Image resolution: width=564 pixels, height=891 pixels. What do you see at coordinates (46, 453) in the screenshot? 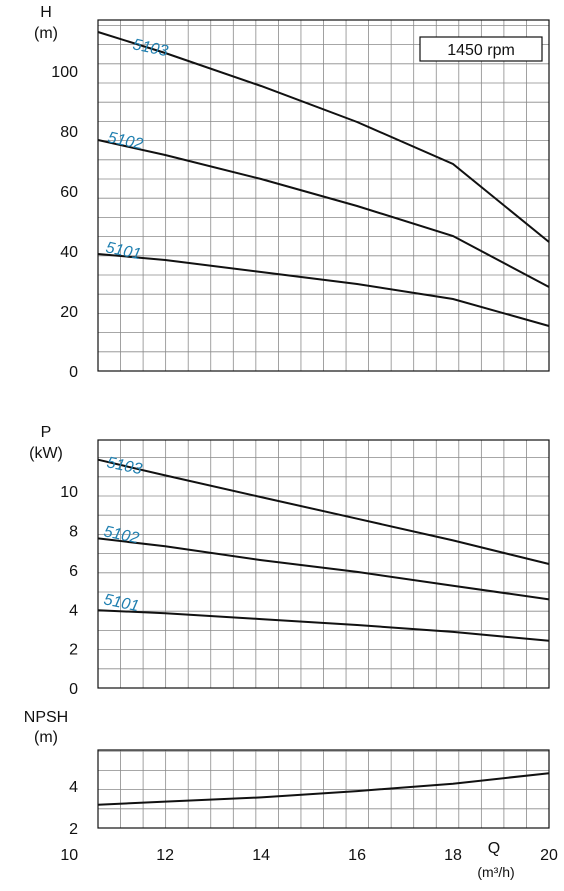
I see `y-axis-unit: (kW)` at bounding box center [46, 453].